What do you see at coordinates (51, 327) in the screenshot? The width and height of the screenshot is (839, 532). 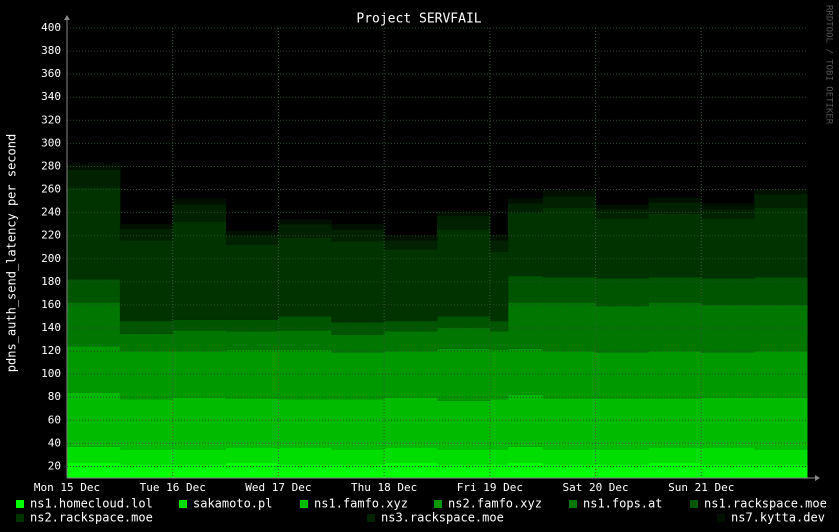 I see `y-tick-label: 140` at bounding box center [51, 327].